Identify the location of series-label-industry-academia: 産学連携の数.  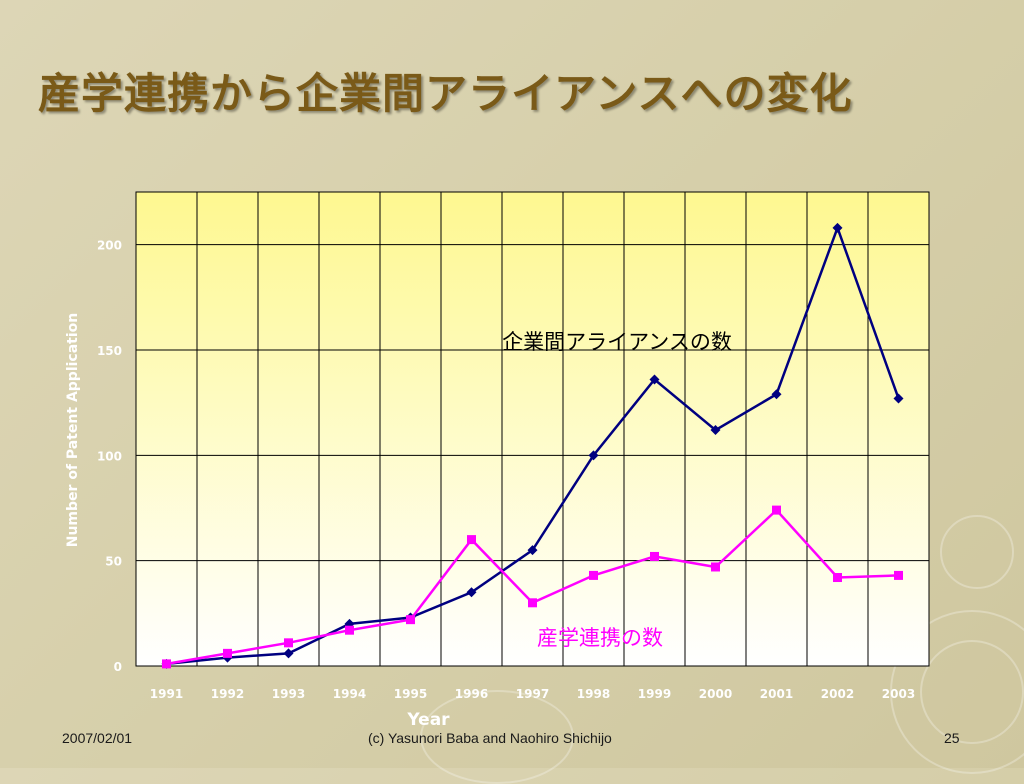
(600, 638).